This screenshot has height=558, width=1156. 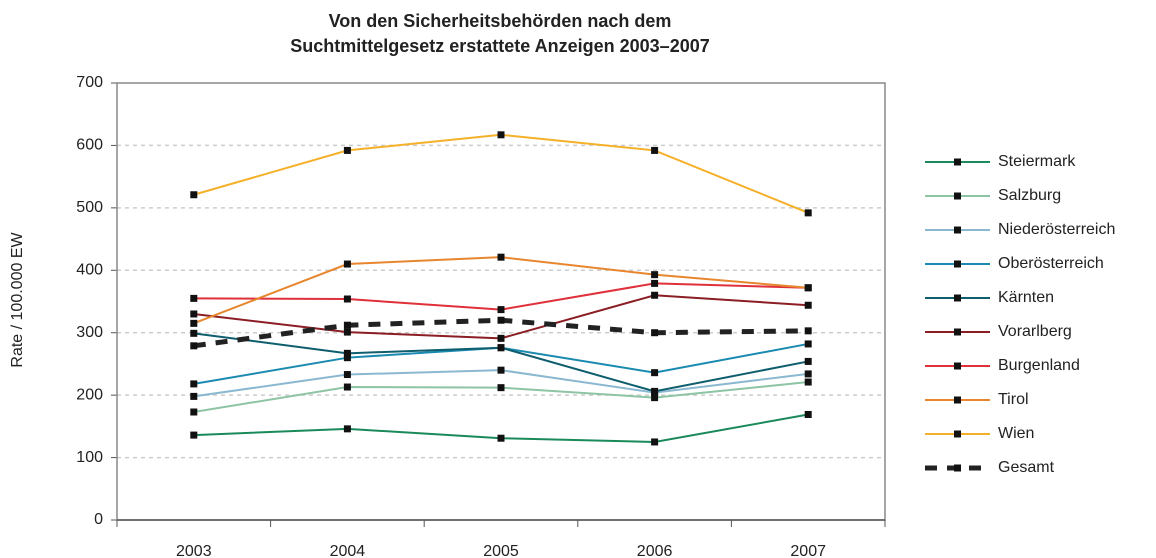 What do you see at coordinates (1016, 433) in the screenshot?
I see `legend-label: Wien` at bounding box center [1016, 433].